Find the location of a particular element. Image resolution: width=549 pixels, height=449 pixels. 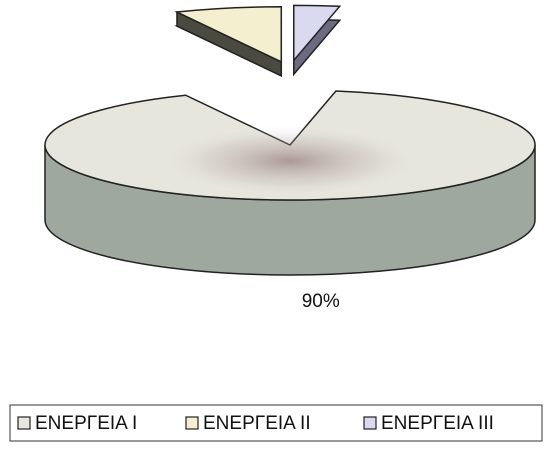

legend-label: ΕΝΕΡΓΕΙΑ I is located at coordinates (86, 423).